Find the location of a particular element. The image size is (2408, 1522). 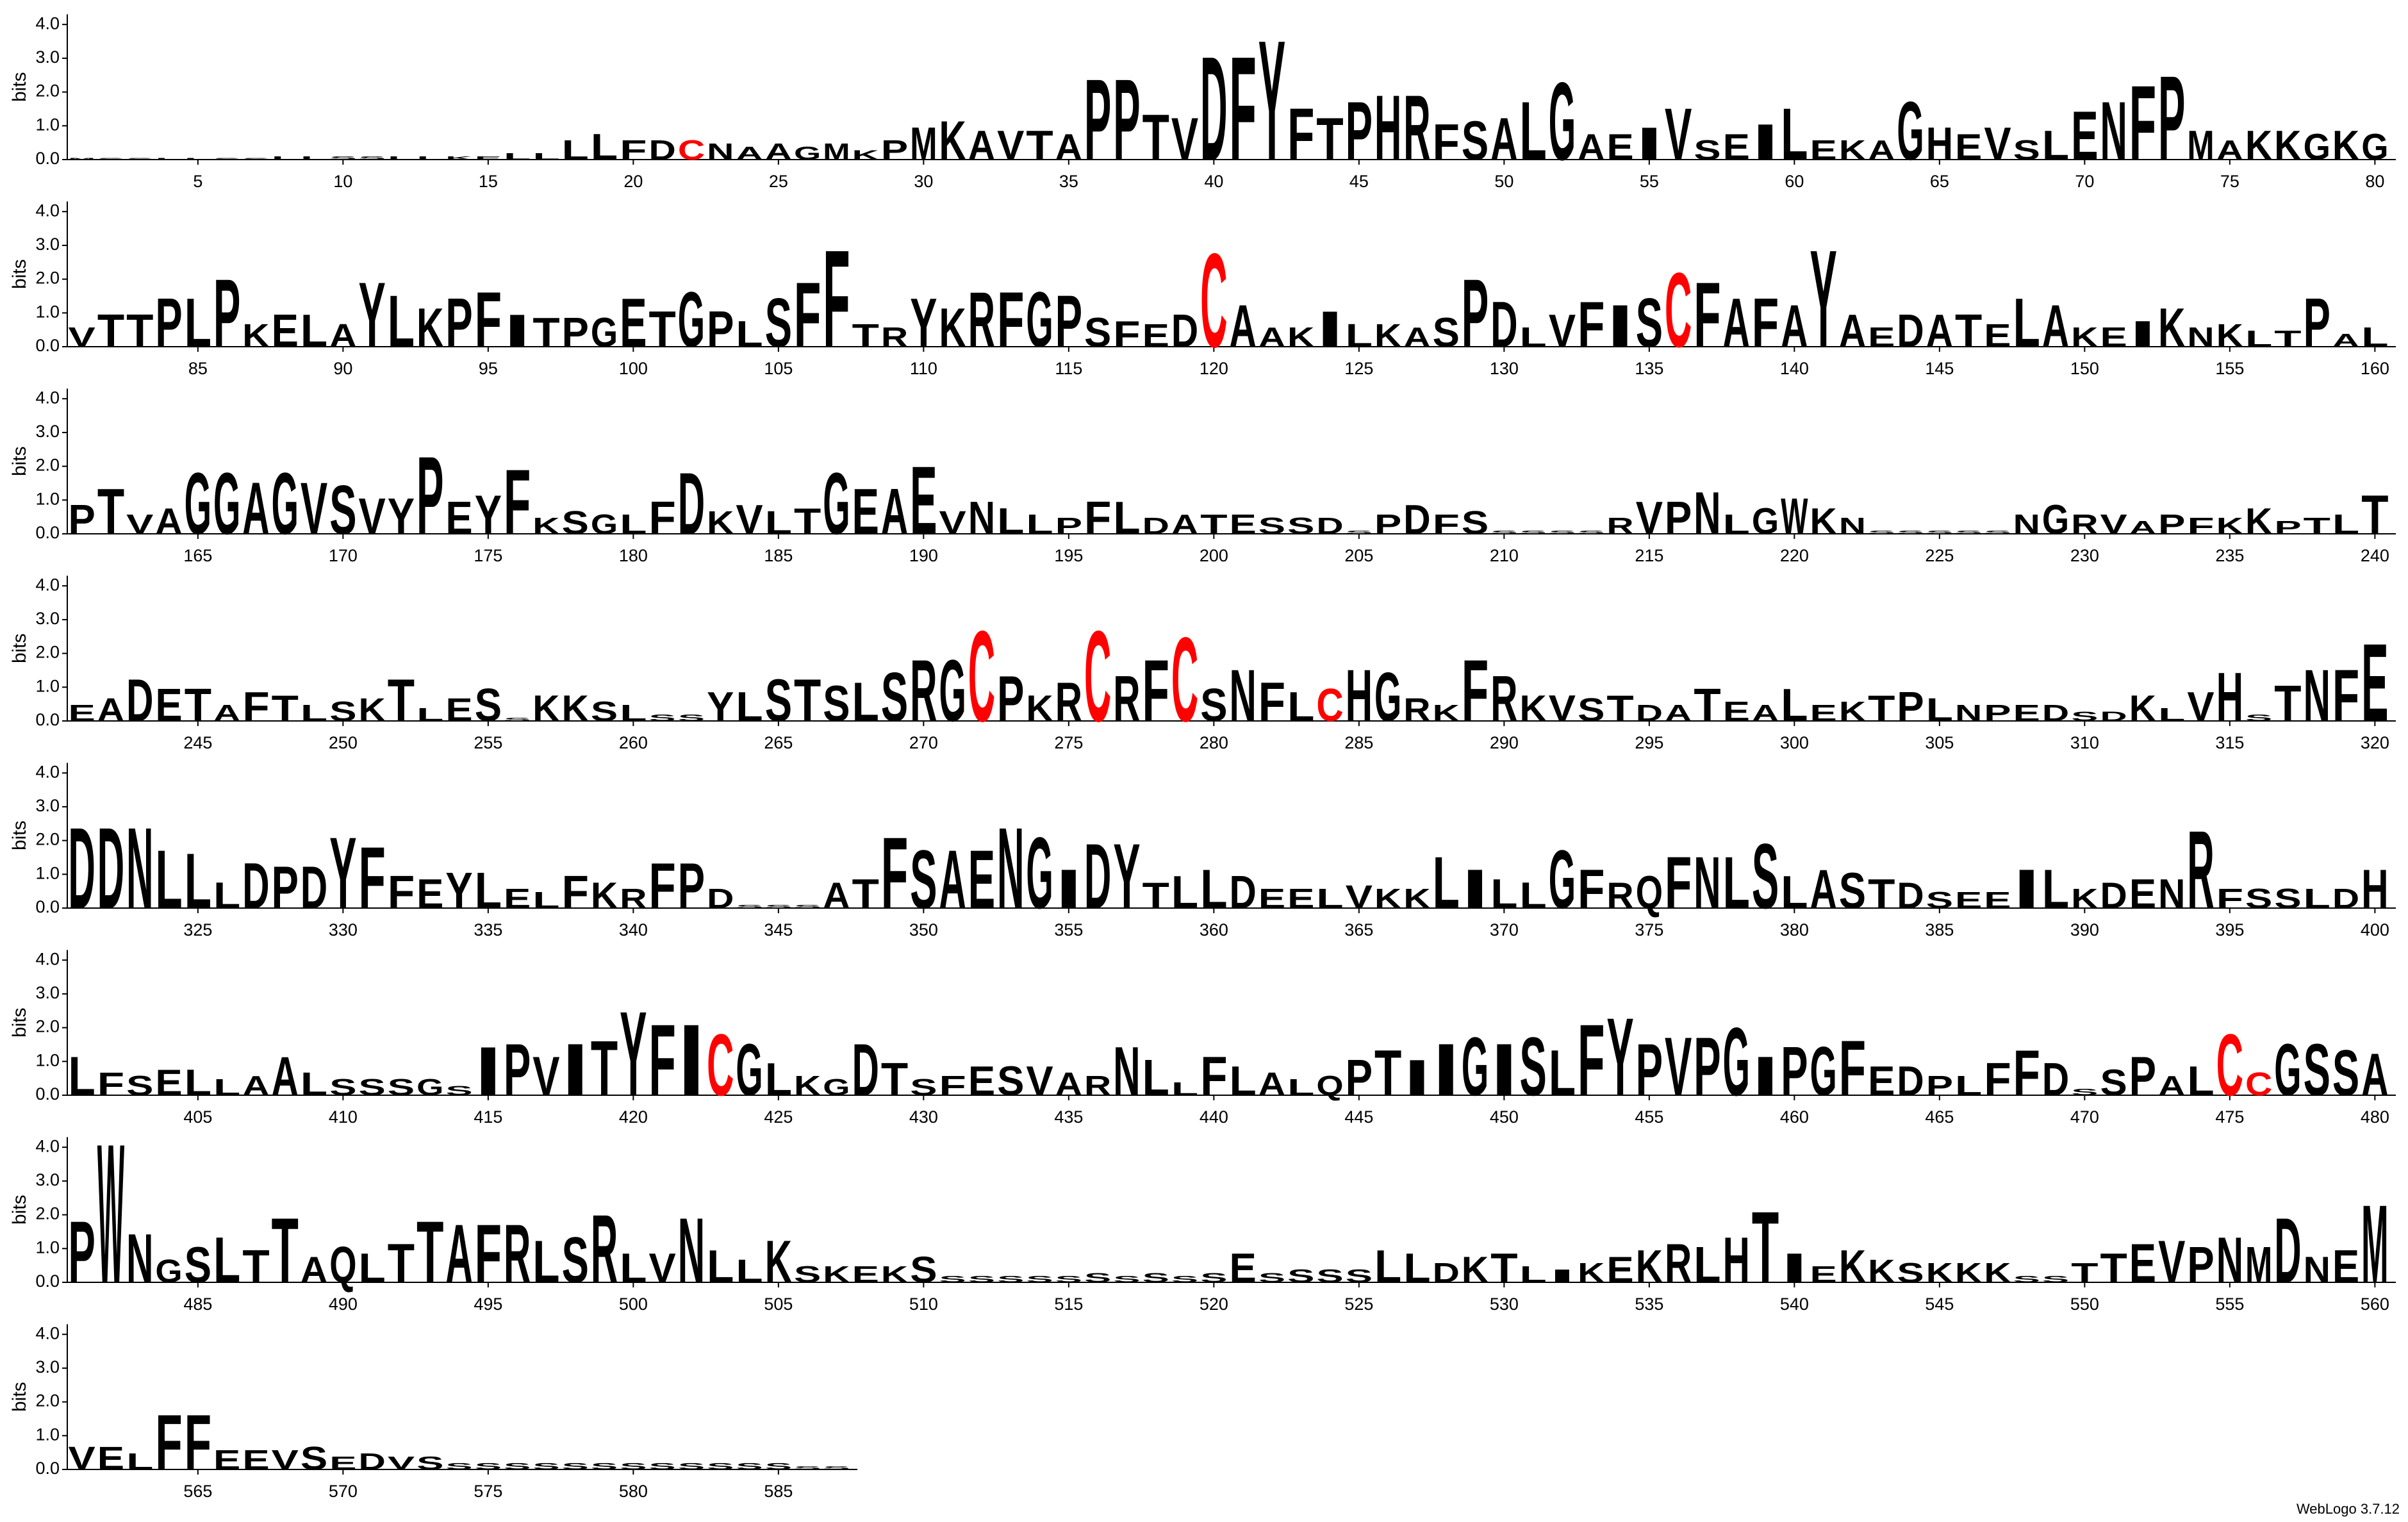

x-tick-label: 125 is located at coordinates (1359, 368).